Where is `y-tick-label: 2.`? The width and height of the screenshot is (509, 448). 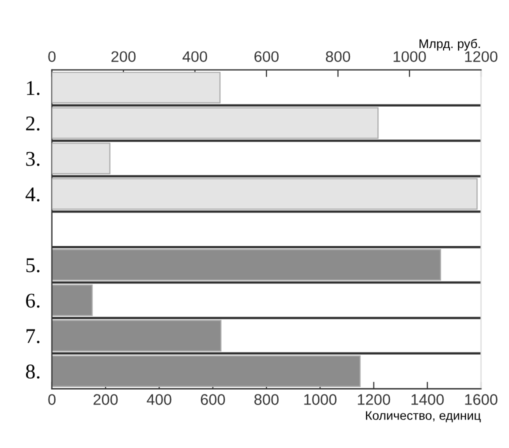 y-tick-label: 2. is located at coordinates (33, 123).